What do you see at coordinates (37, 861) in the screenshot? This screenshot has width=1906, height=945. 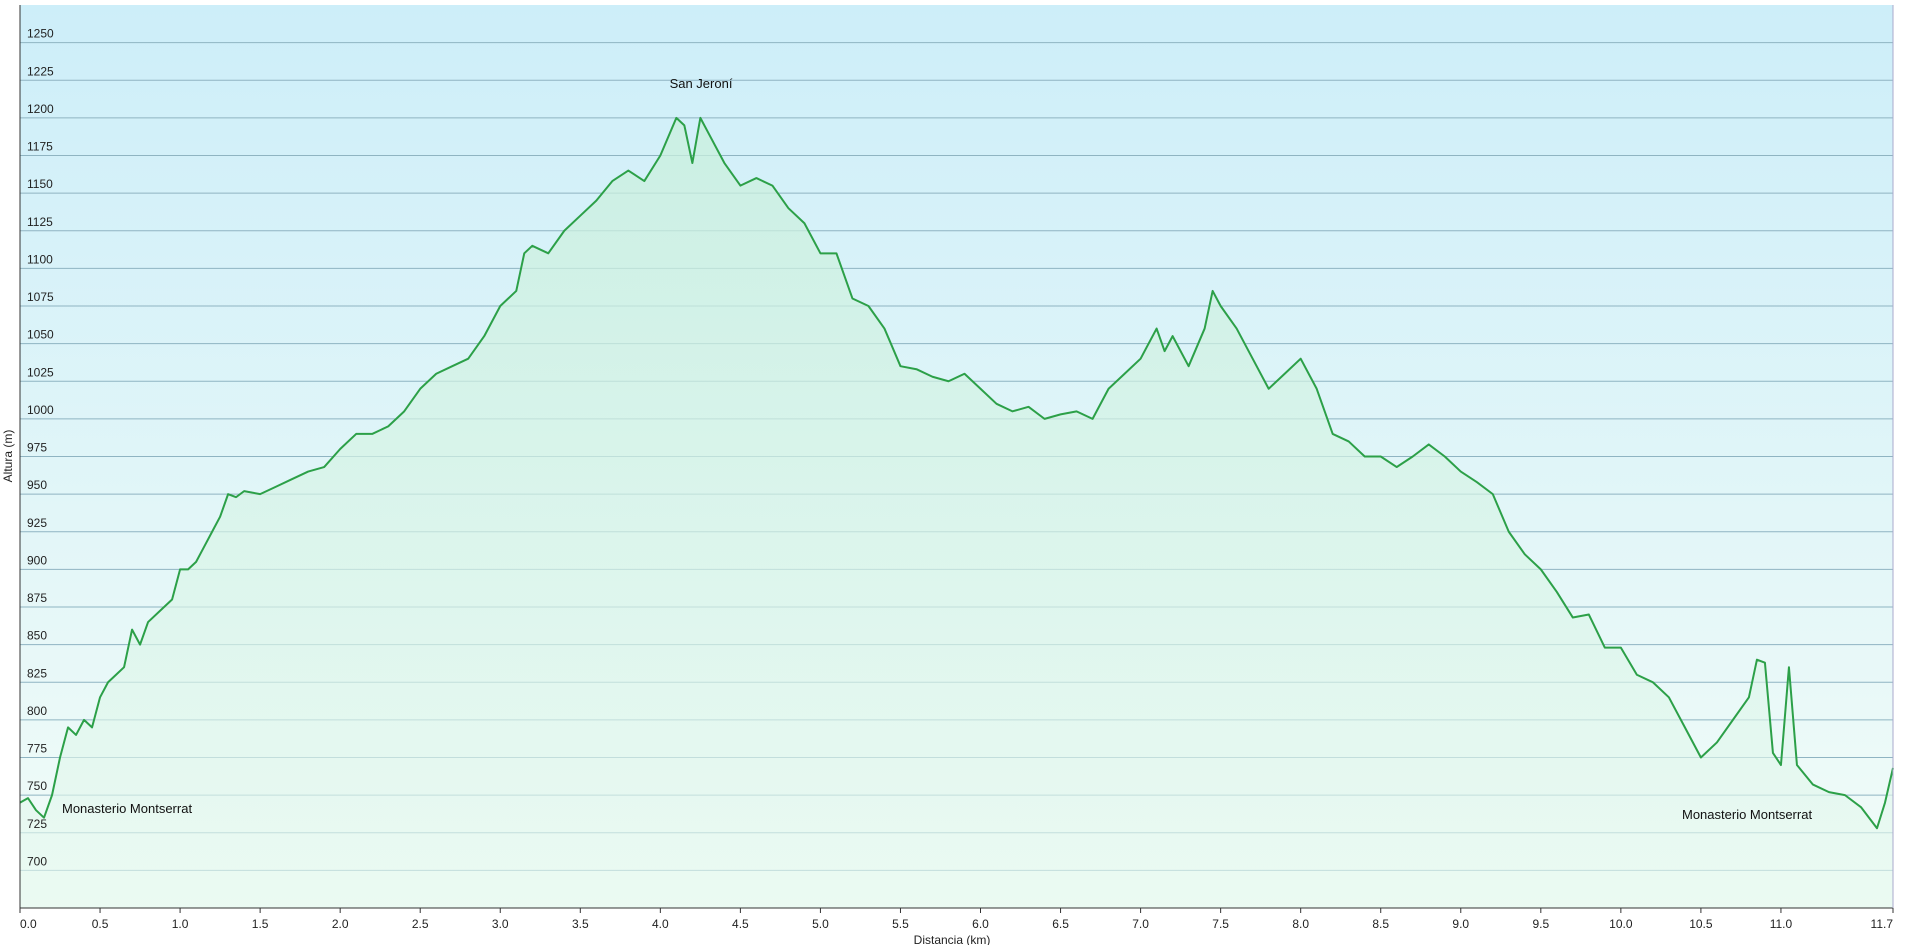 I see `y-tick-label: 700` at bounding box center [37, 861].